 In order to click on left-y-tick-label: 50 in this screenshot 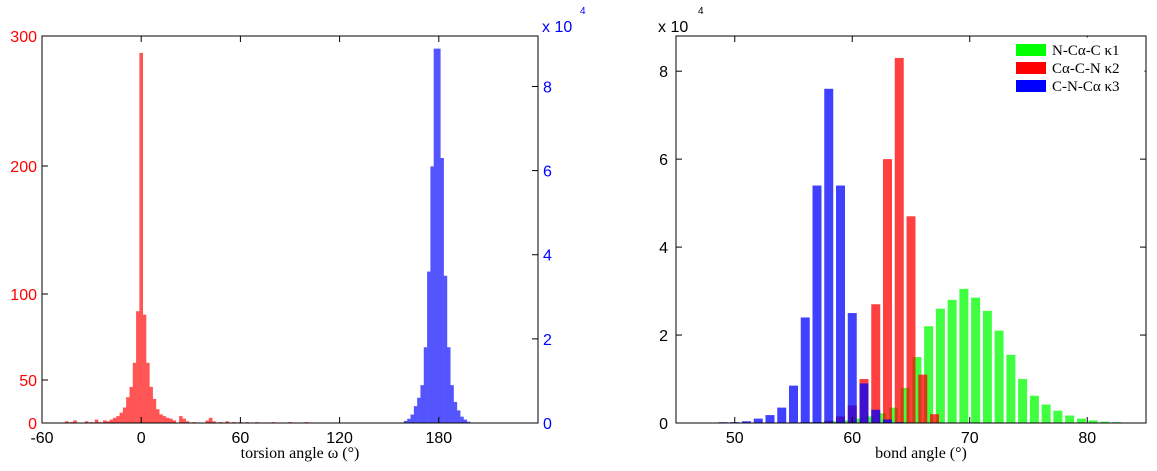, I will do `click(28, 381)`.